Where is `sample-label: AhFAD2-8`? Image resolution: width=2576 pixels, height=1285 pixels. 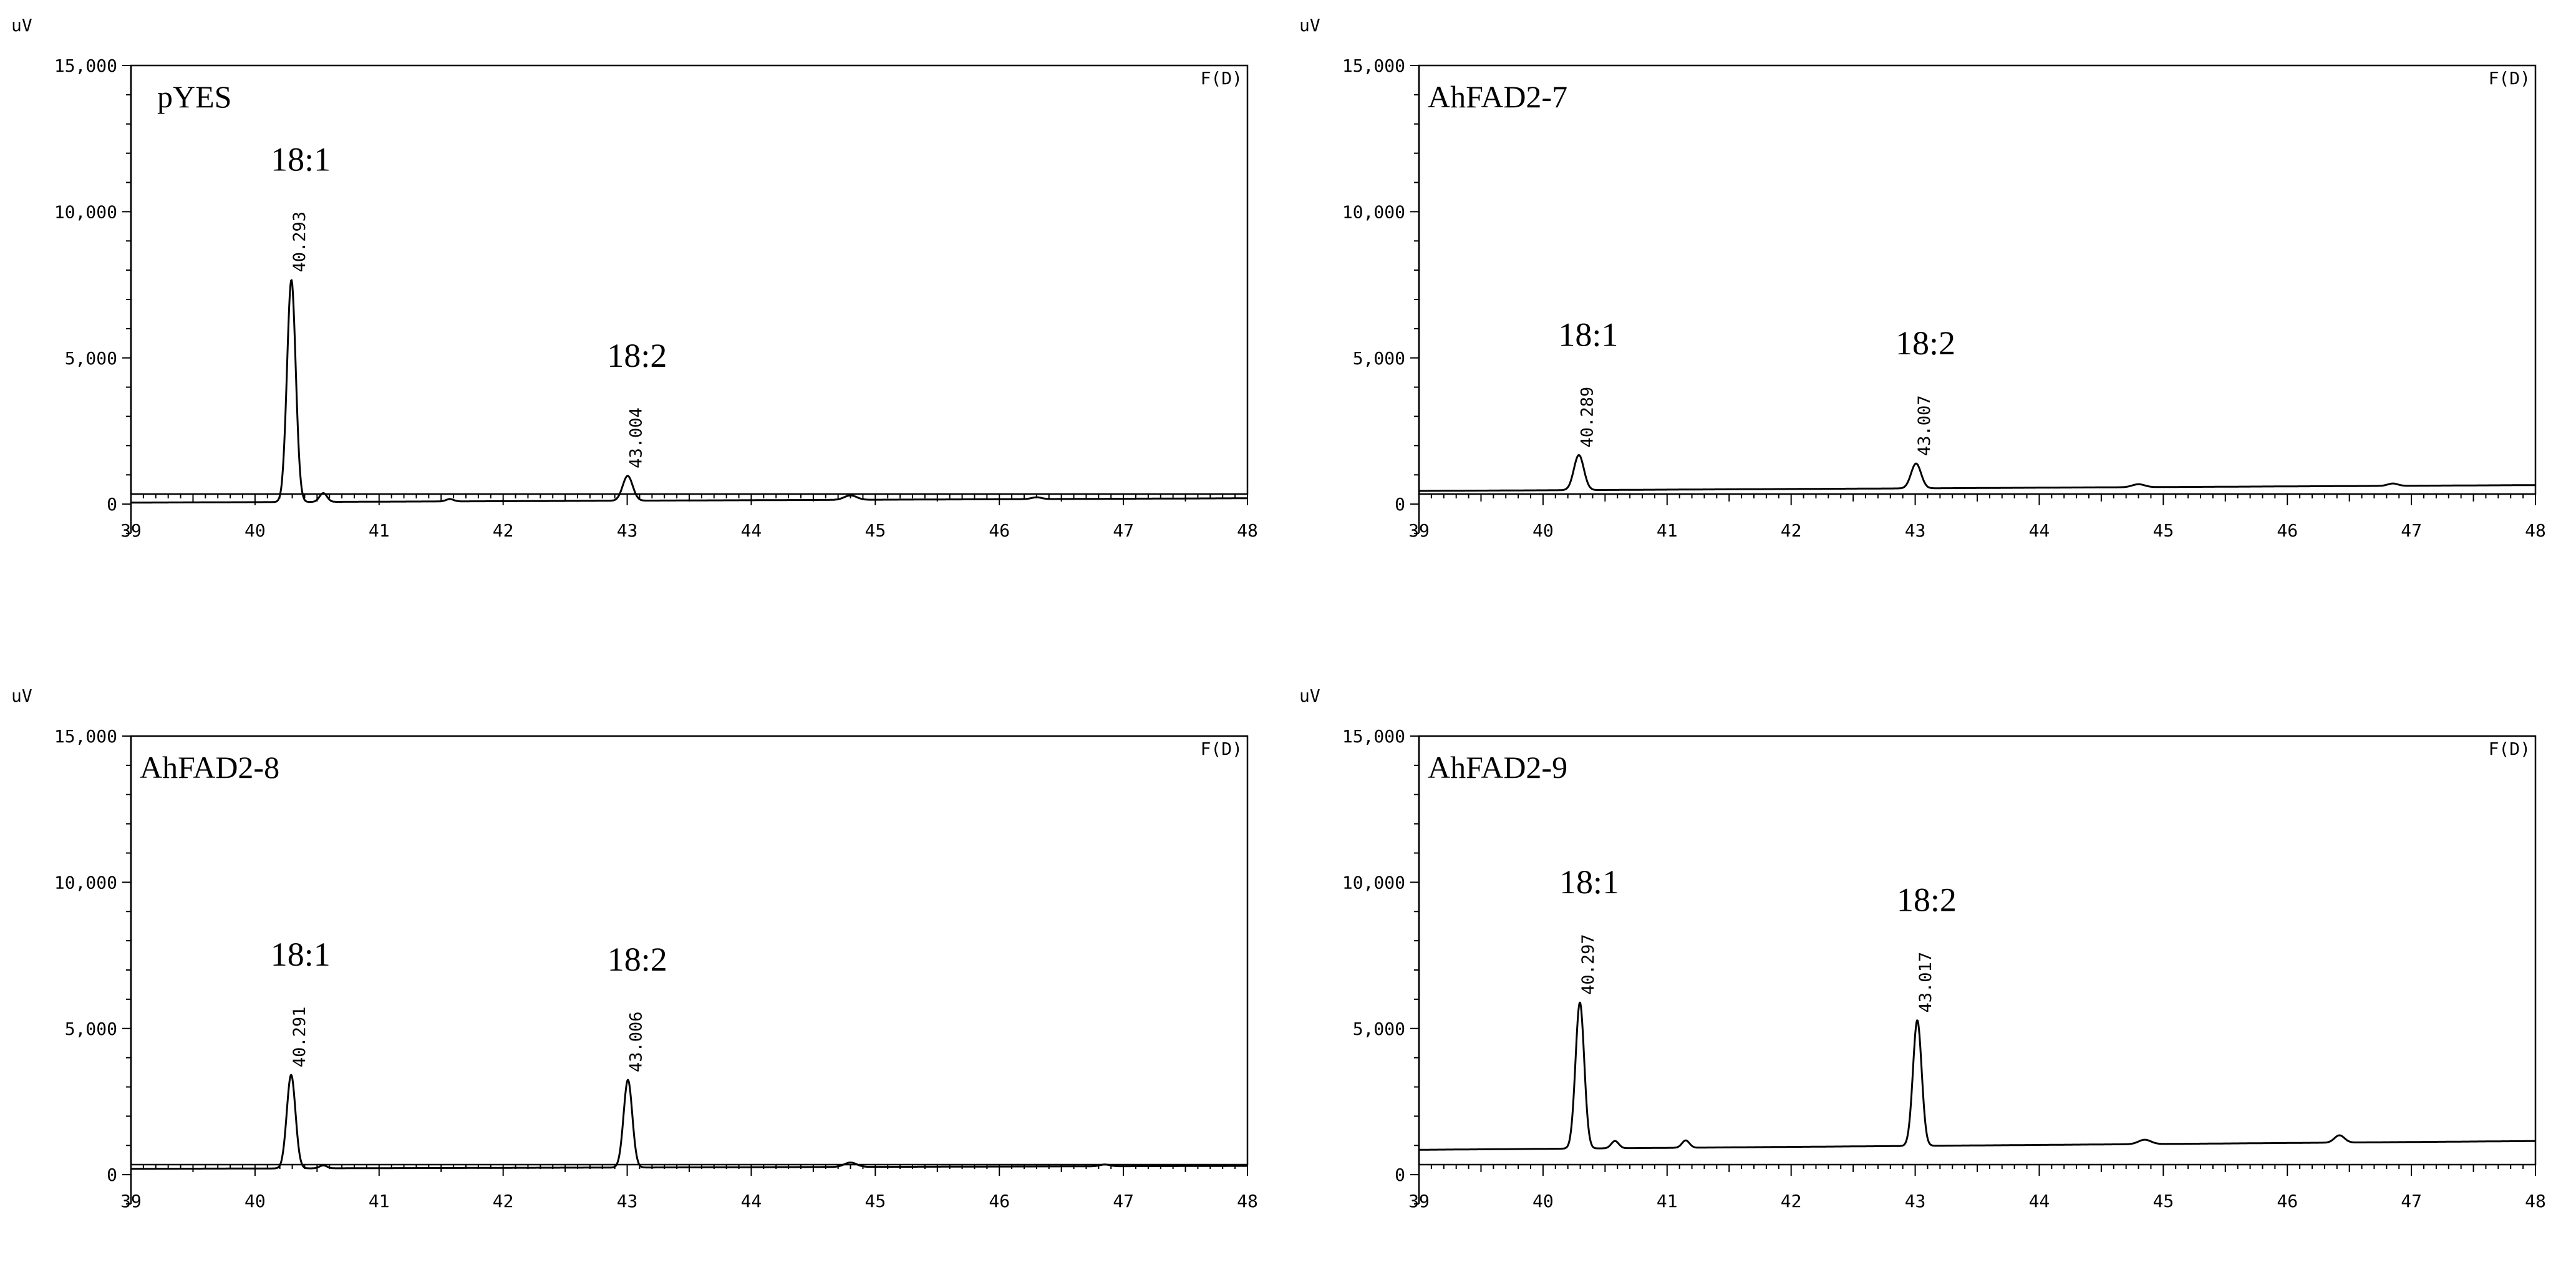
sample-label: AhFAD2-8 is located at coordinates (209, 767).